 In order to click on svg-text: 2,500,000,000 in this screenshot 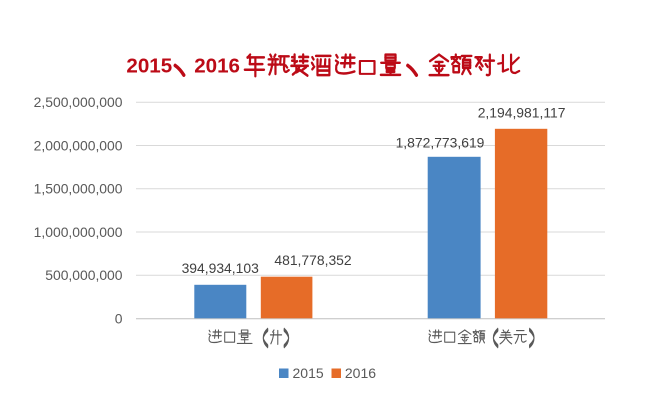, I will do `click(78, 102)`.